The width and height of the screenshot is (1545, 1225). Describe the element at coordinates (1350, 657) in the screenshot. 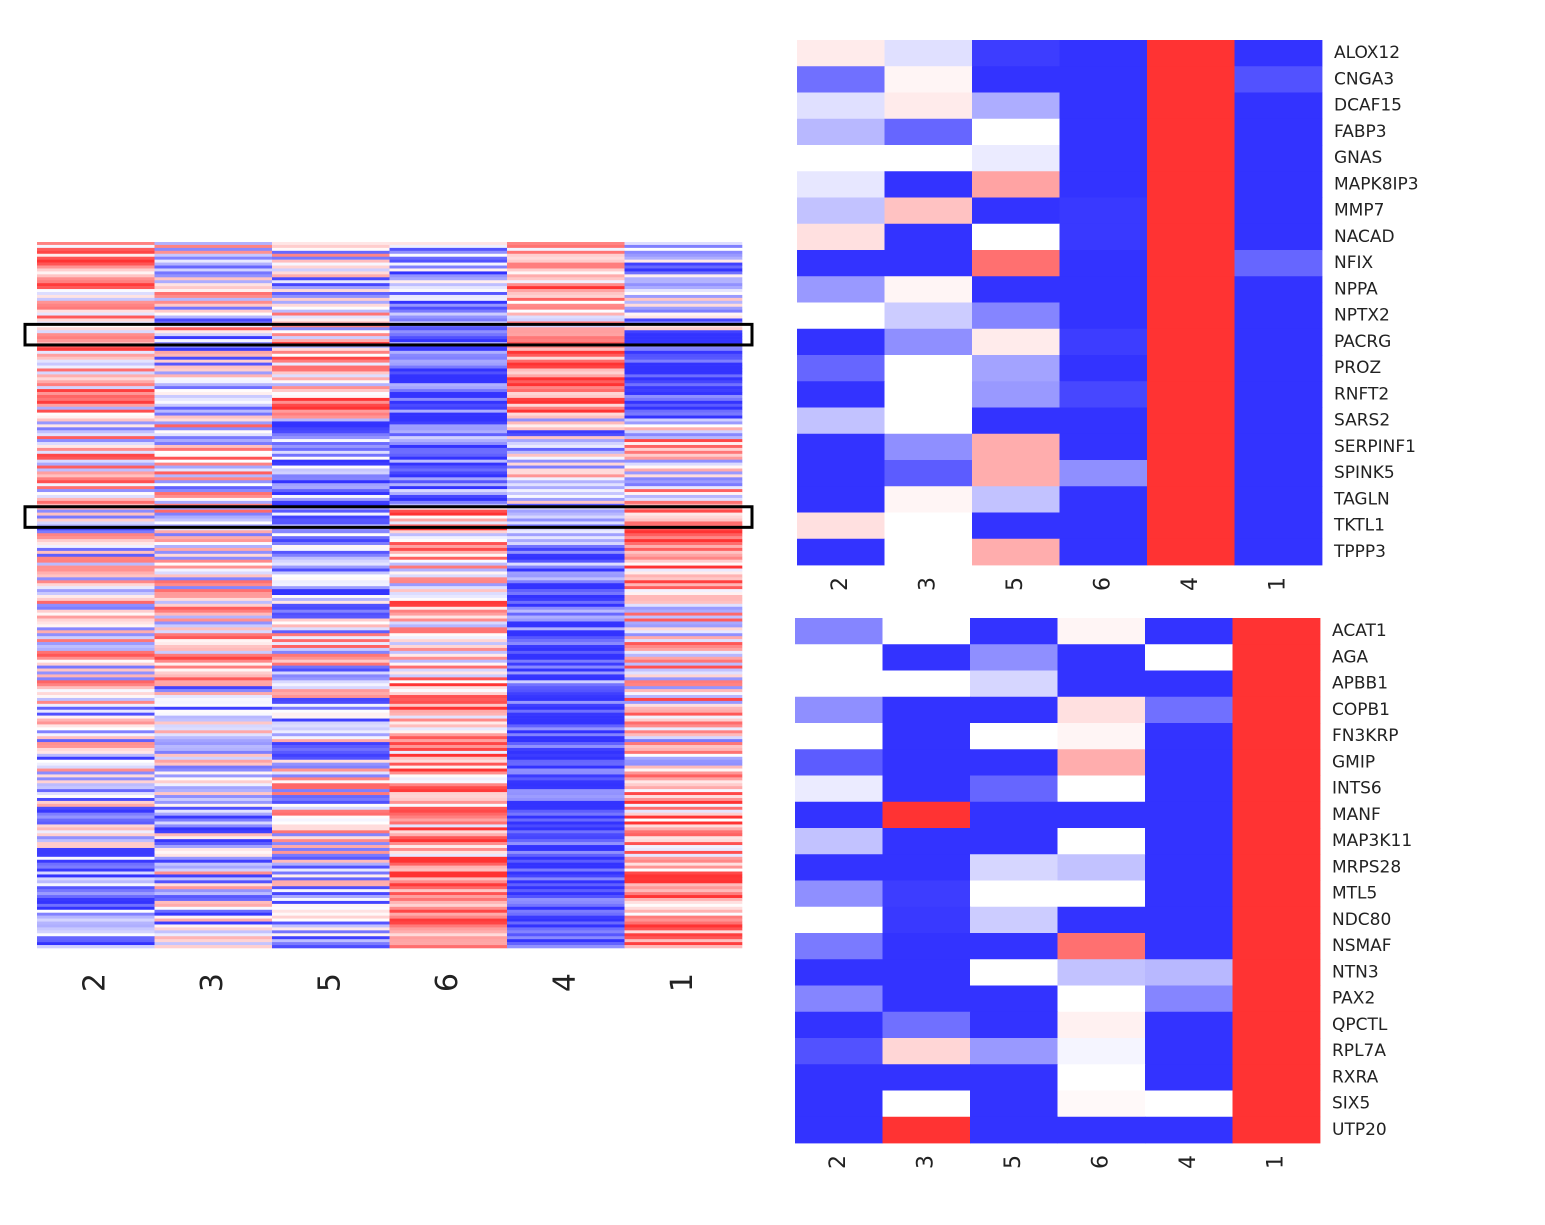

I see `lower-row-label: AGA` at that location.